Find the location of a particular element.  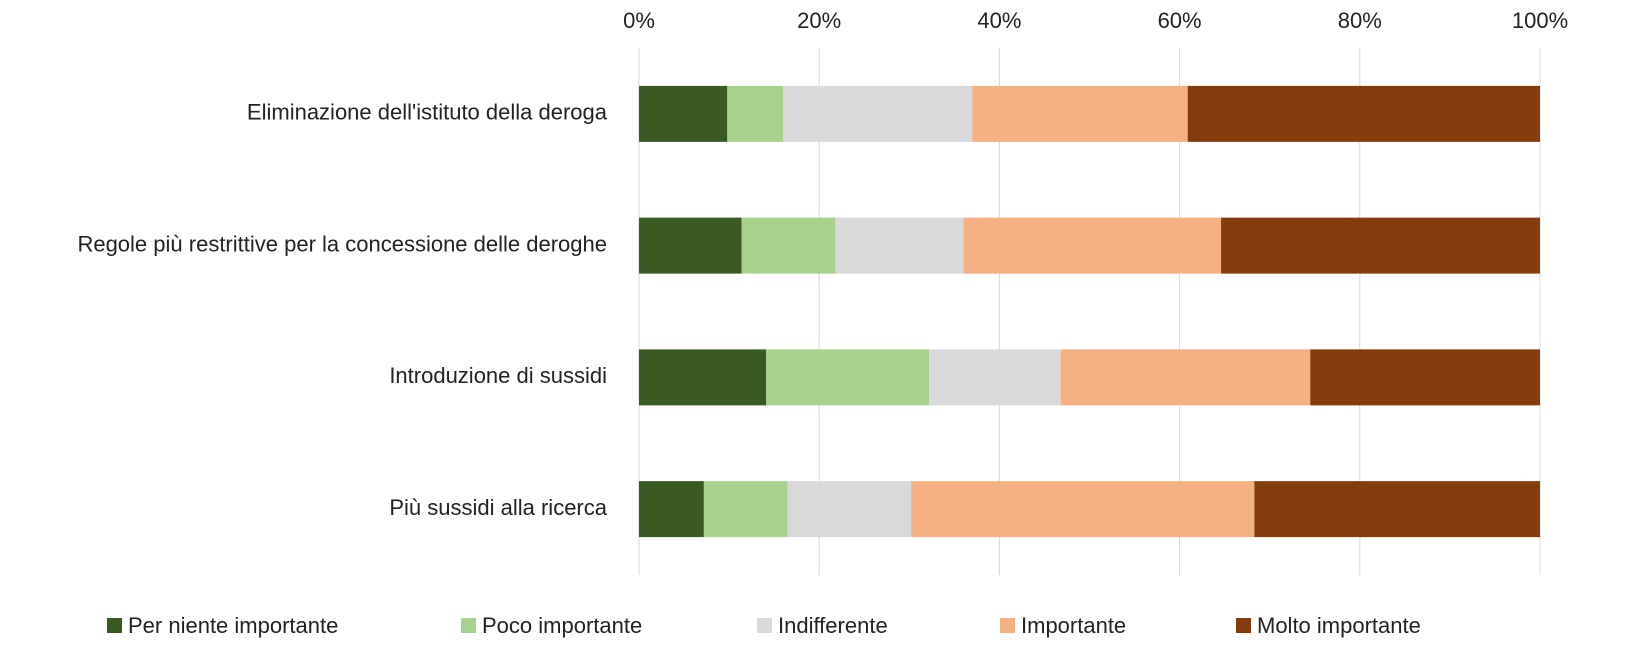

x-tick-label: 40% is located at coordinates (999, 20).